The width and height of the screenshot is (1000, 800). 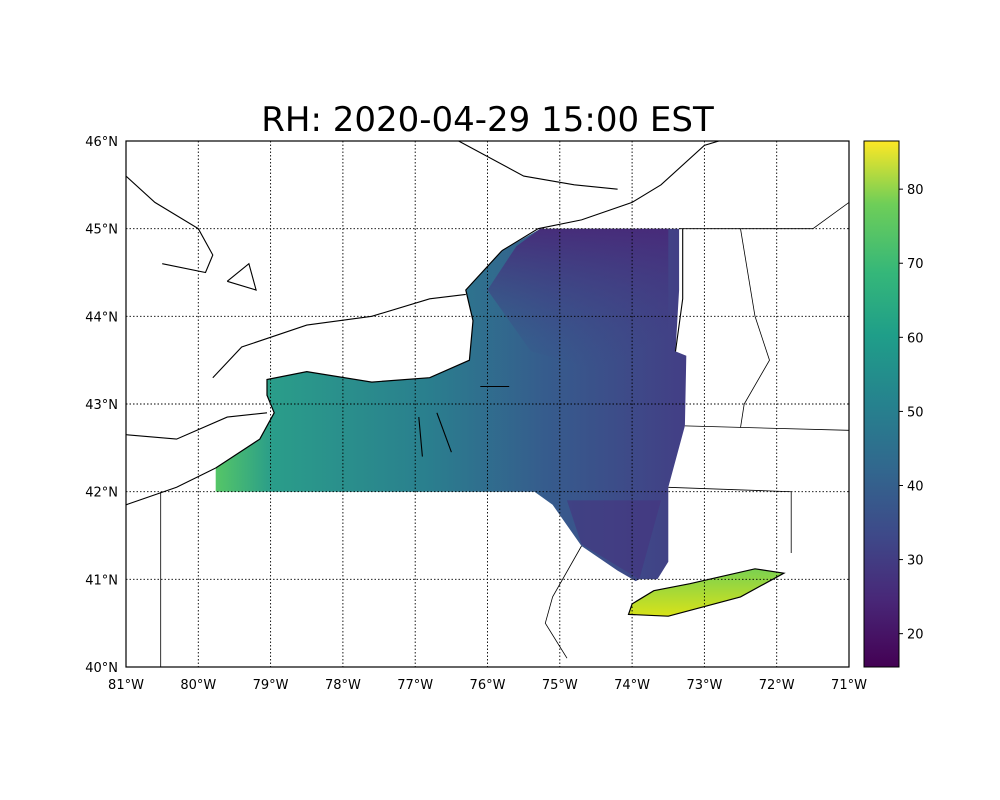 What do you see at coordinates (198, 685) in the screenshot?
I see `lon-tick-label: 80°W` at bounding box center [198, 685].